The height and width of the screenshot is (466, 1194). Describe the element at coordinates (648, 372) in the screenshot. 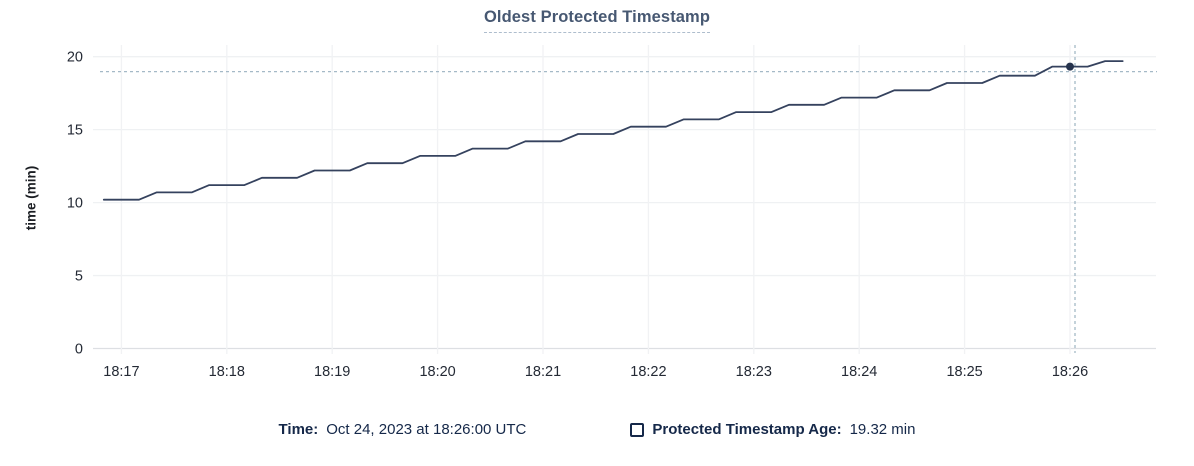

I see `svg-text: 18:22` at that location.